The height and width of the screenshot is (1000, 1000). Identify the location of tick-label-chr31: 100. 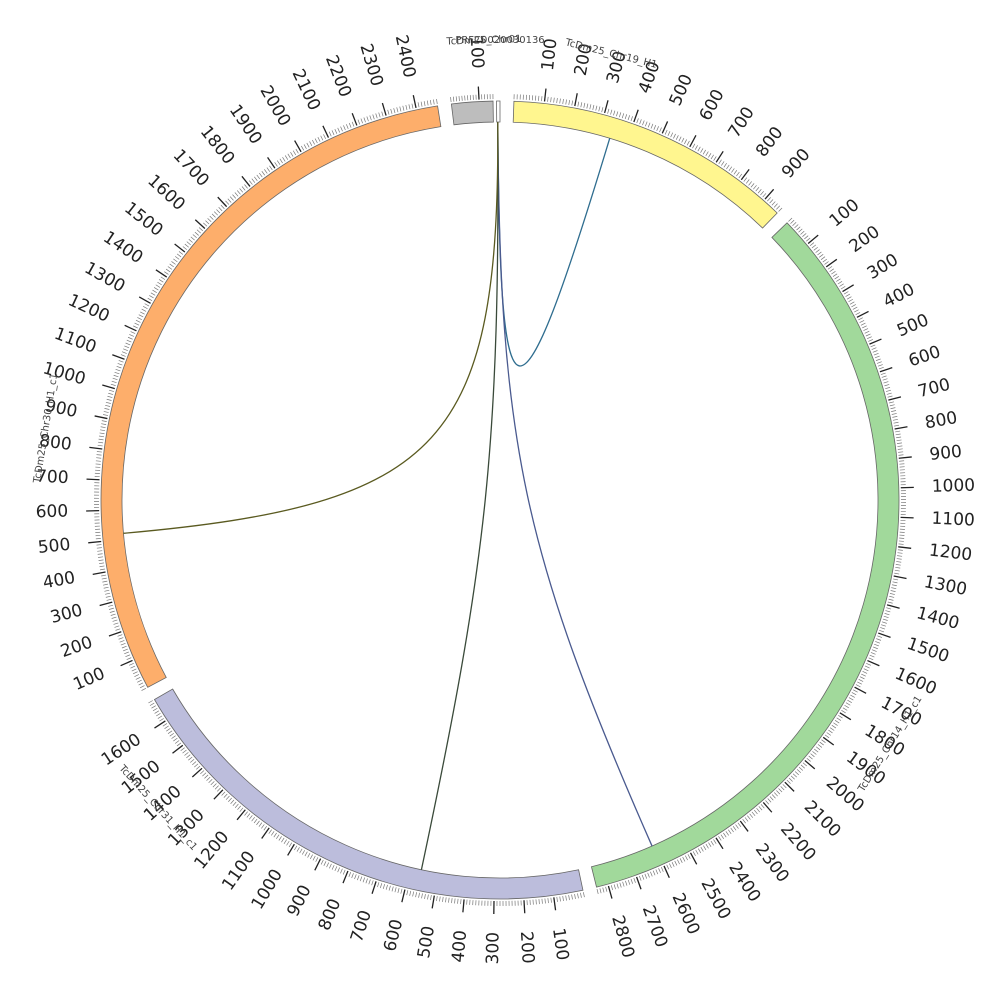
(560, 944).